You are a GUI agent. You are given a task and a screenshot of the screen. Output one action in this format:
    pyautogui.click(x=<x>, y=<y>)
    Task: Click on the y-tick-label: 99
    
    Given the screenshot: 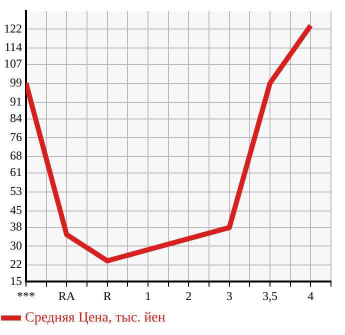 What is the action you would take?
    pyautogui.click(x=16, y=83)
    